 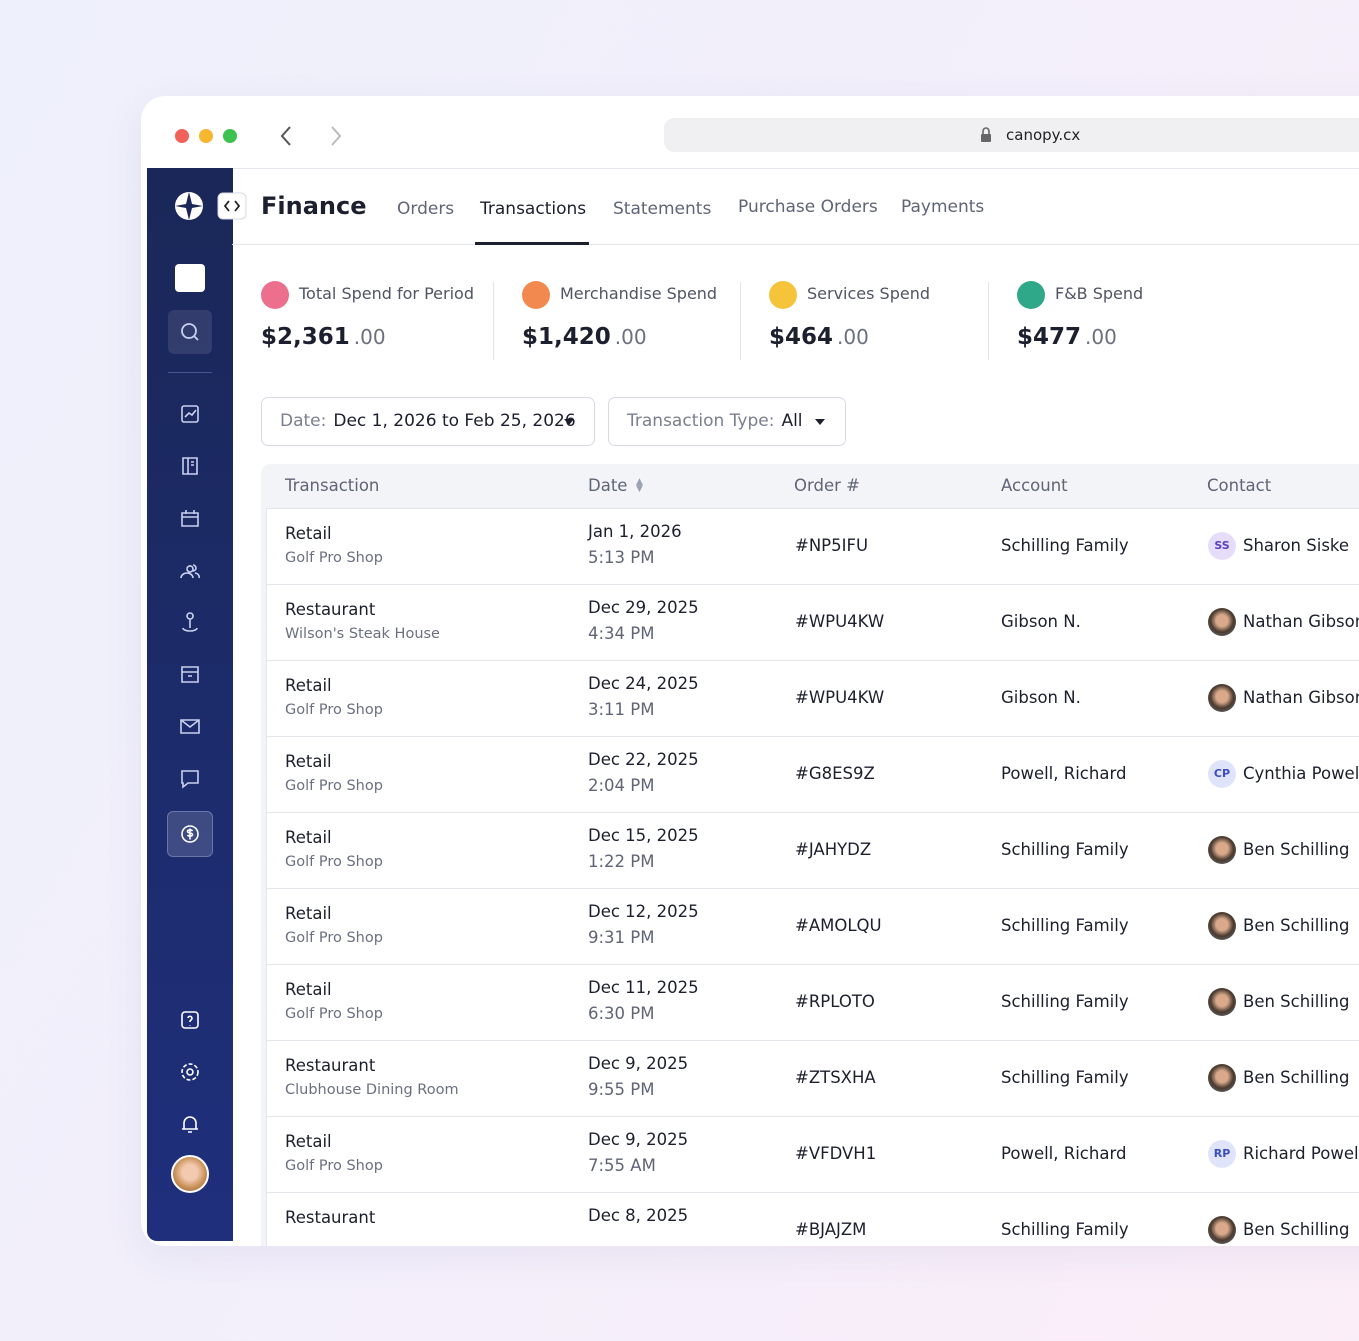 What do you see at coordinates (190, 622) in the screenshot?
I see `golf-nav` at bounding box center [190, 622].